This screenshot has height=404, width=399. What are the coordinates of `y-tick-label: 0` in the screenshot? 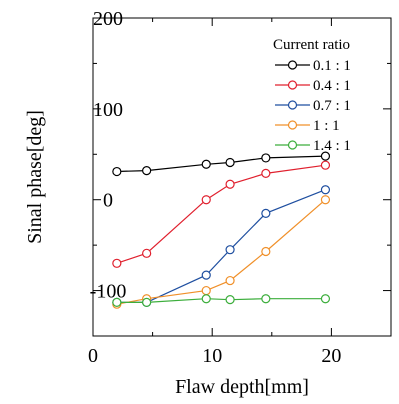 It's located at (108, 201).